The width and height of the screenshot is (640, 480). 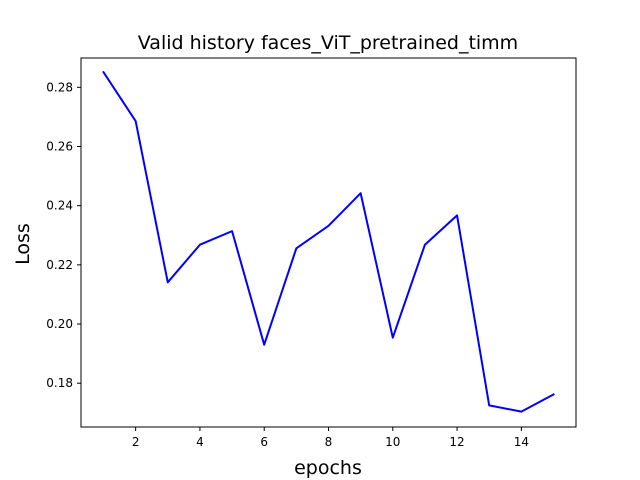 I want to click on x-tick-label: 14, so click(x=521, y=442).